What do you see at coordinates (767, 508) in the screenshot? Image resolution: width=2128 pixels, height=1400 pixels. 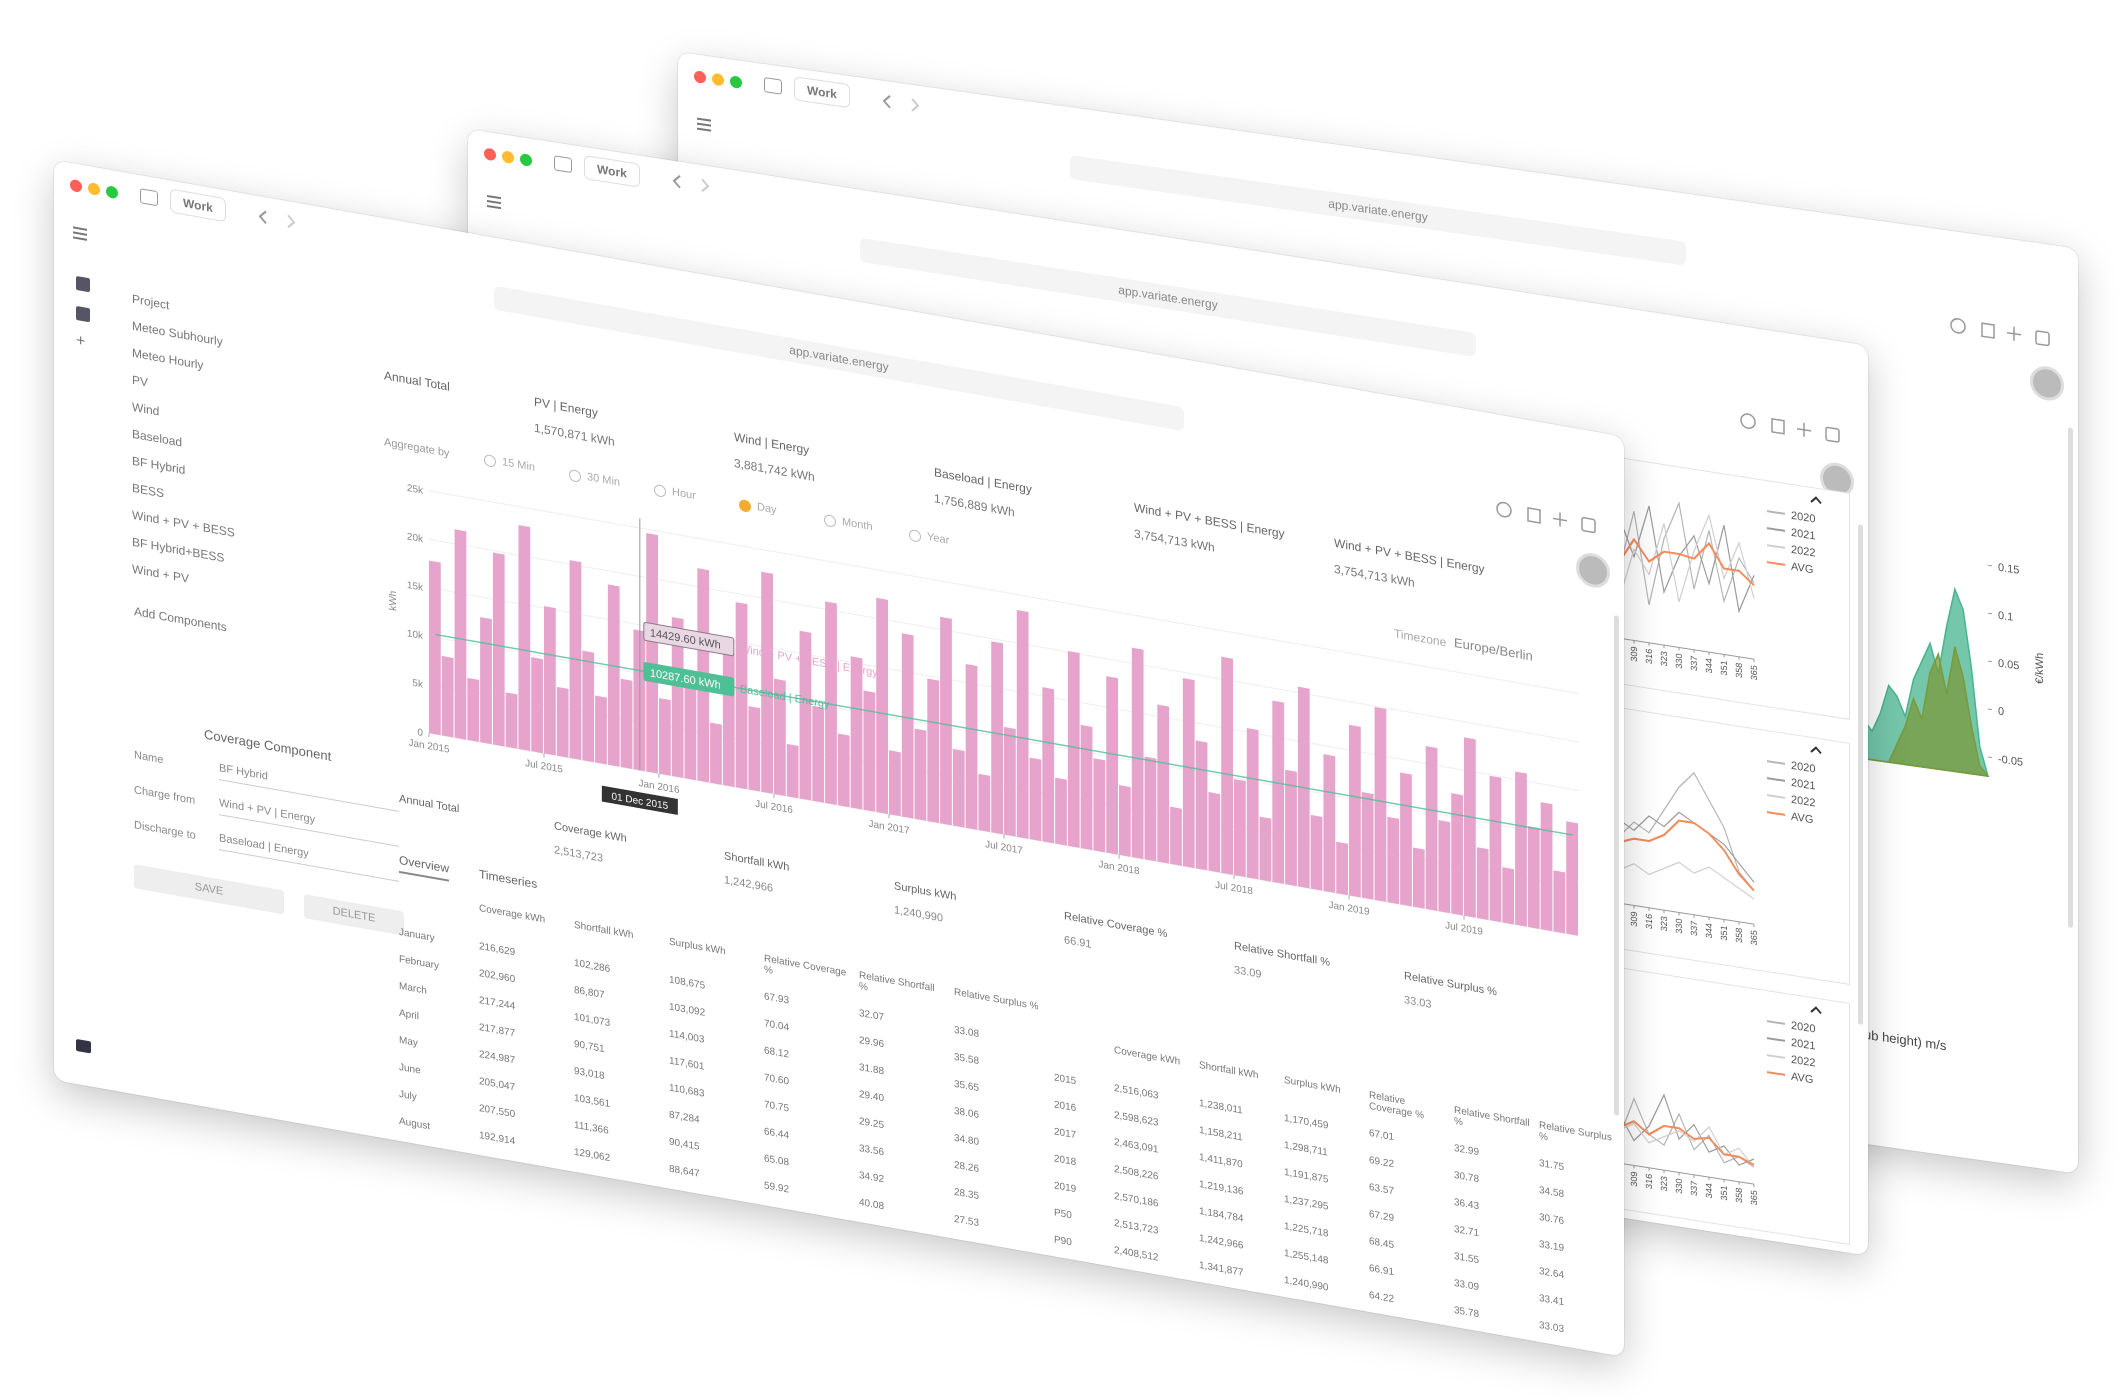 I see `radio-label: Day` at bounding box center [767, 508].